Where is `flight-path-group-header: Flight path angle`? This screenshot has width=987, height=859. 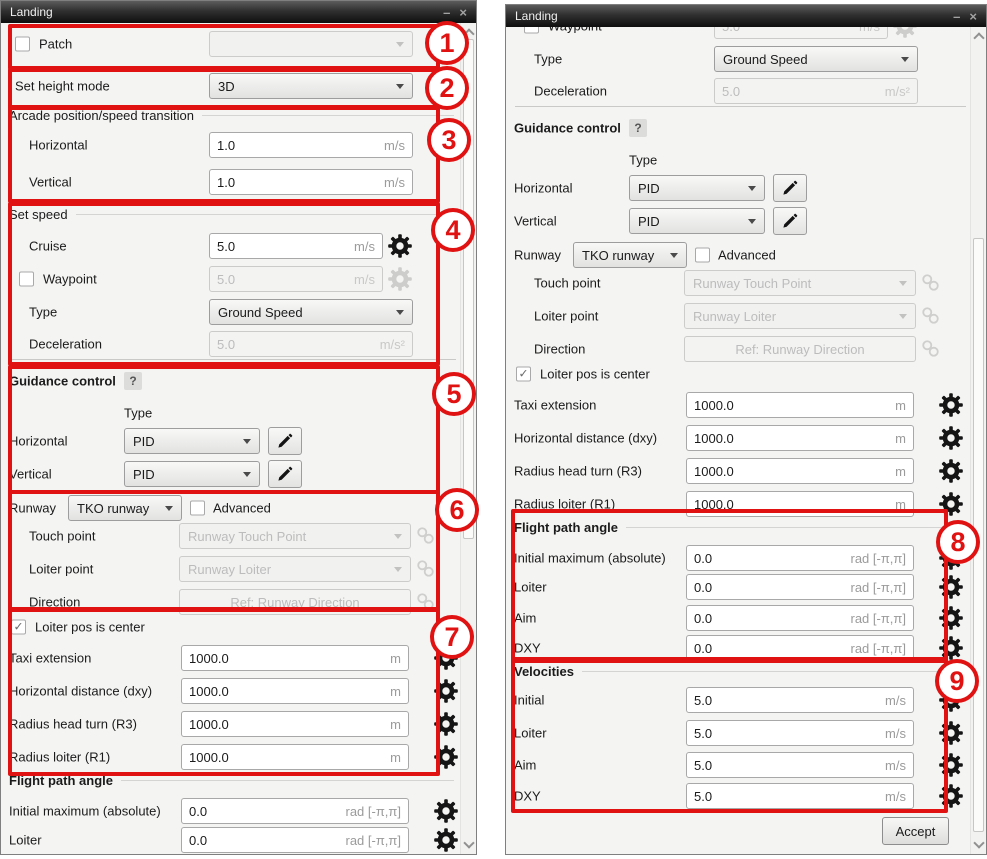
flight-path-group-header: Flight path angle is located at coordinates (739, 527).